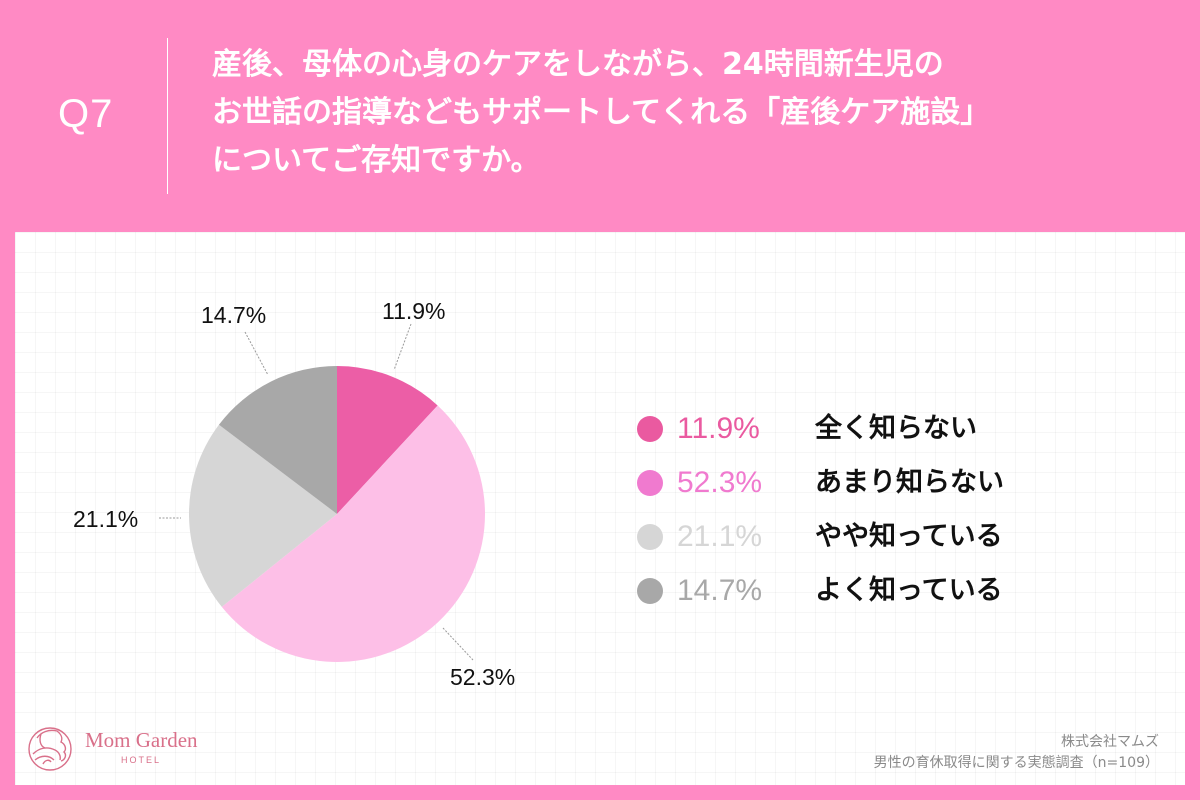  I want to click on pie-slice-not-at-all, so click(387, 440).